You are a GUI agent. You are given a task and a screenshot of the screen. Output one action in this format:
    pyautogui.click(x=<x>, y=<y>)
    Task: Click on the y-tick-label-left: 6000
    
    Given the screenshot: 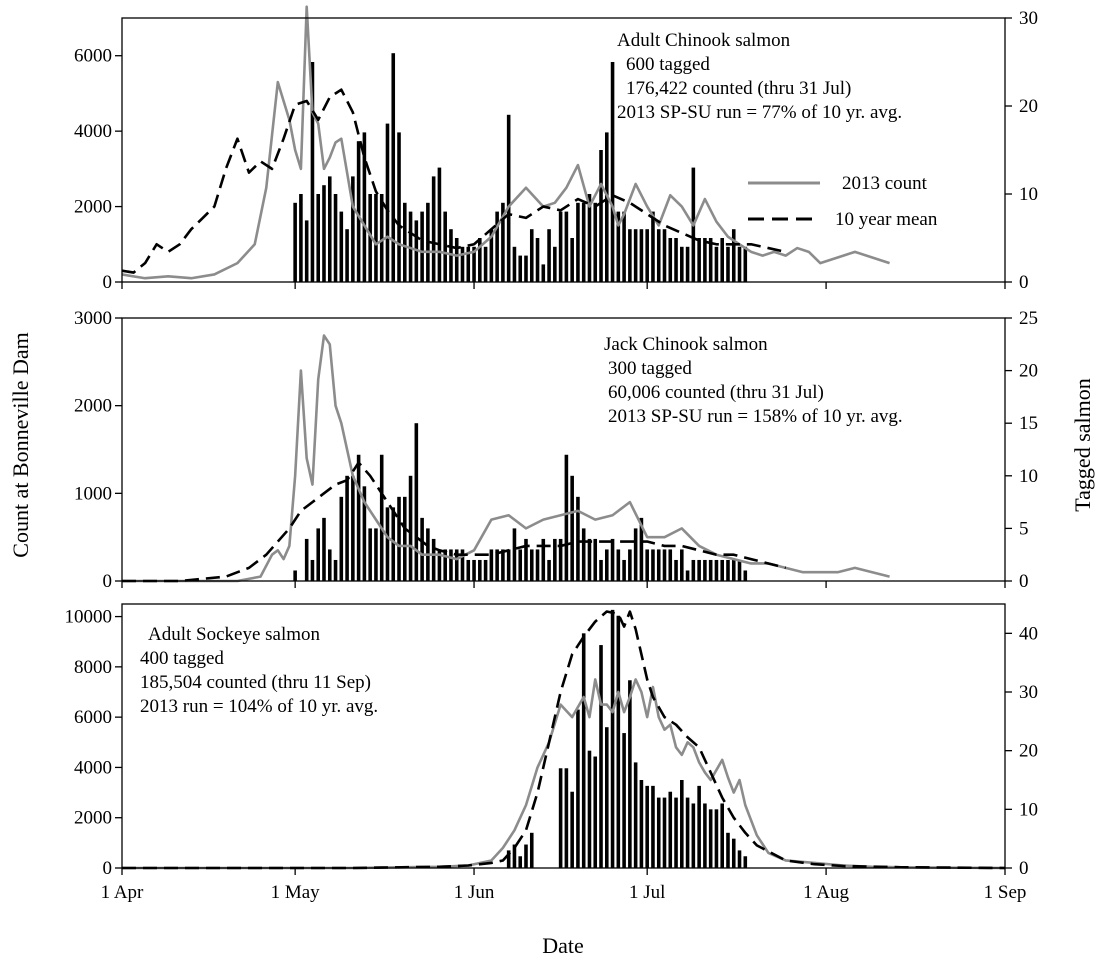 What is the action you would take?
    pyautogui.click(x=93, y=717)
    